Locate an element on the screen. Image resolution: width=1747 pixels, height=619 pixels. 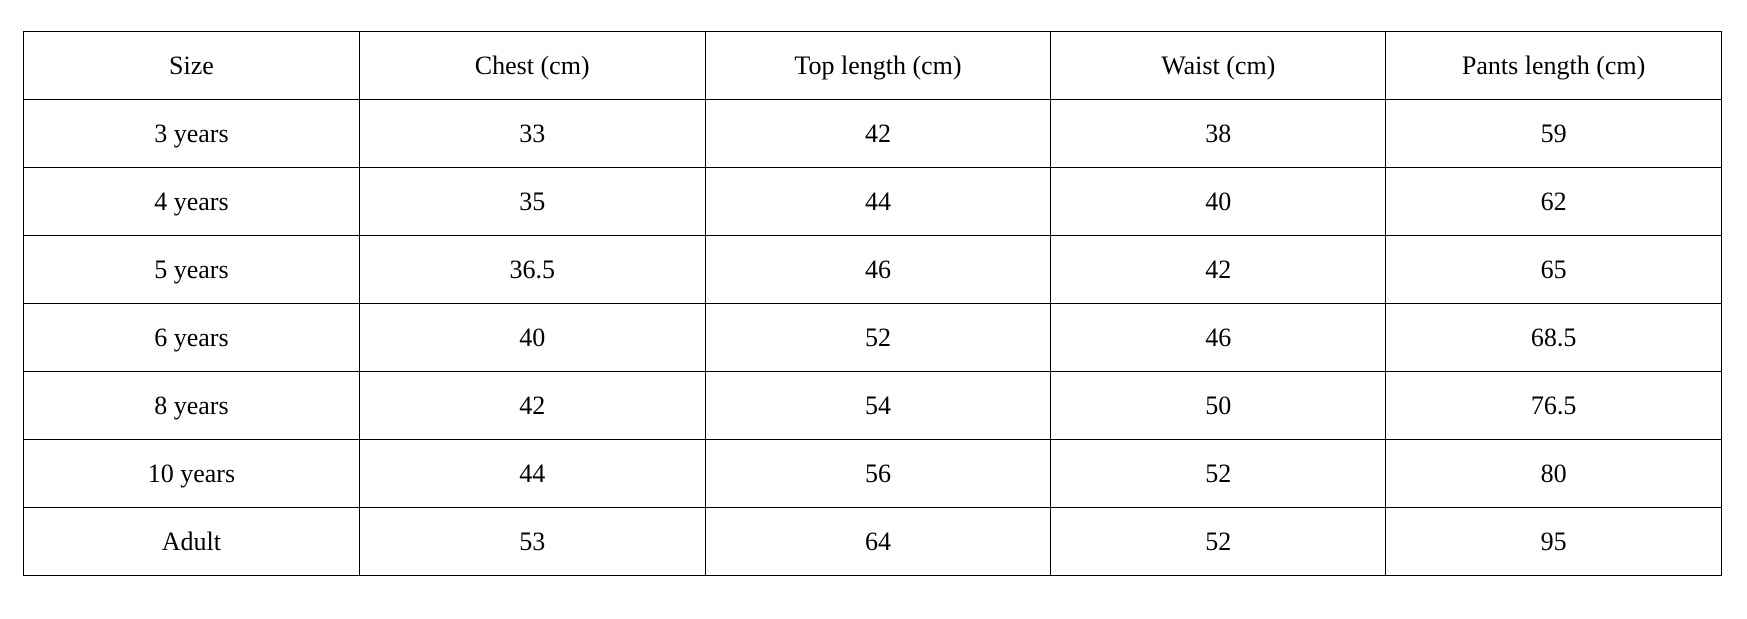
column-header: Waist (cm) is located at coordinates (1218, 65).